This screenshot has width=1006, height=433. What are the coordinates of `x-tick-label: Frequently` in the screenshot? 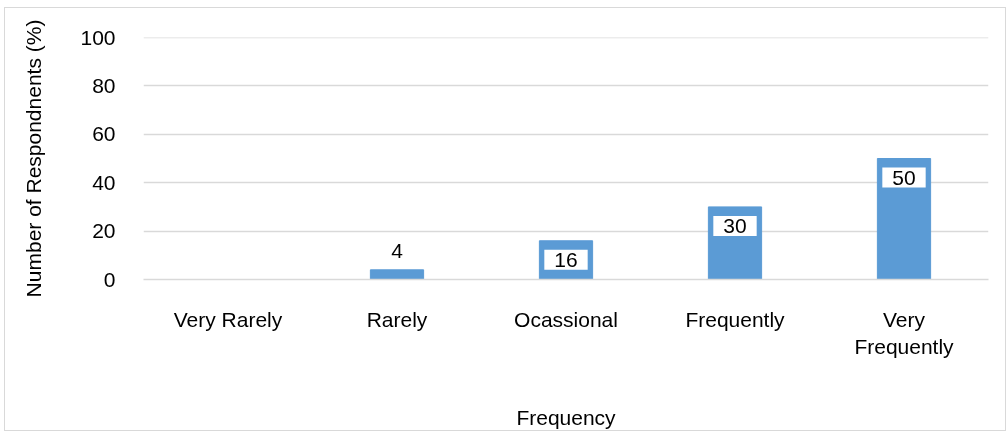 It's located at (735, 319).